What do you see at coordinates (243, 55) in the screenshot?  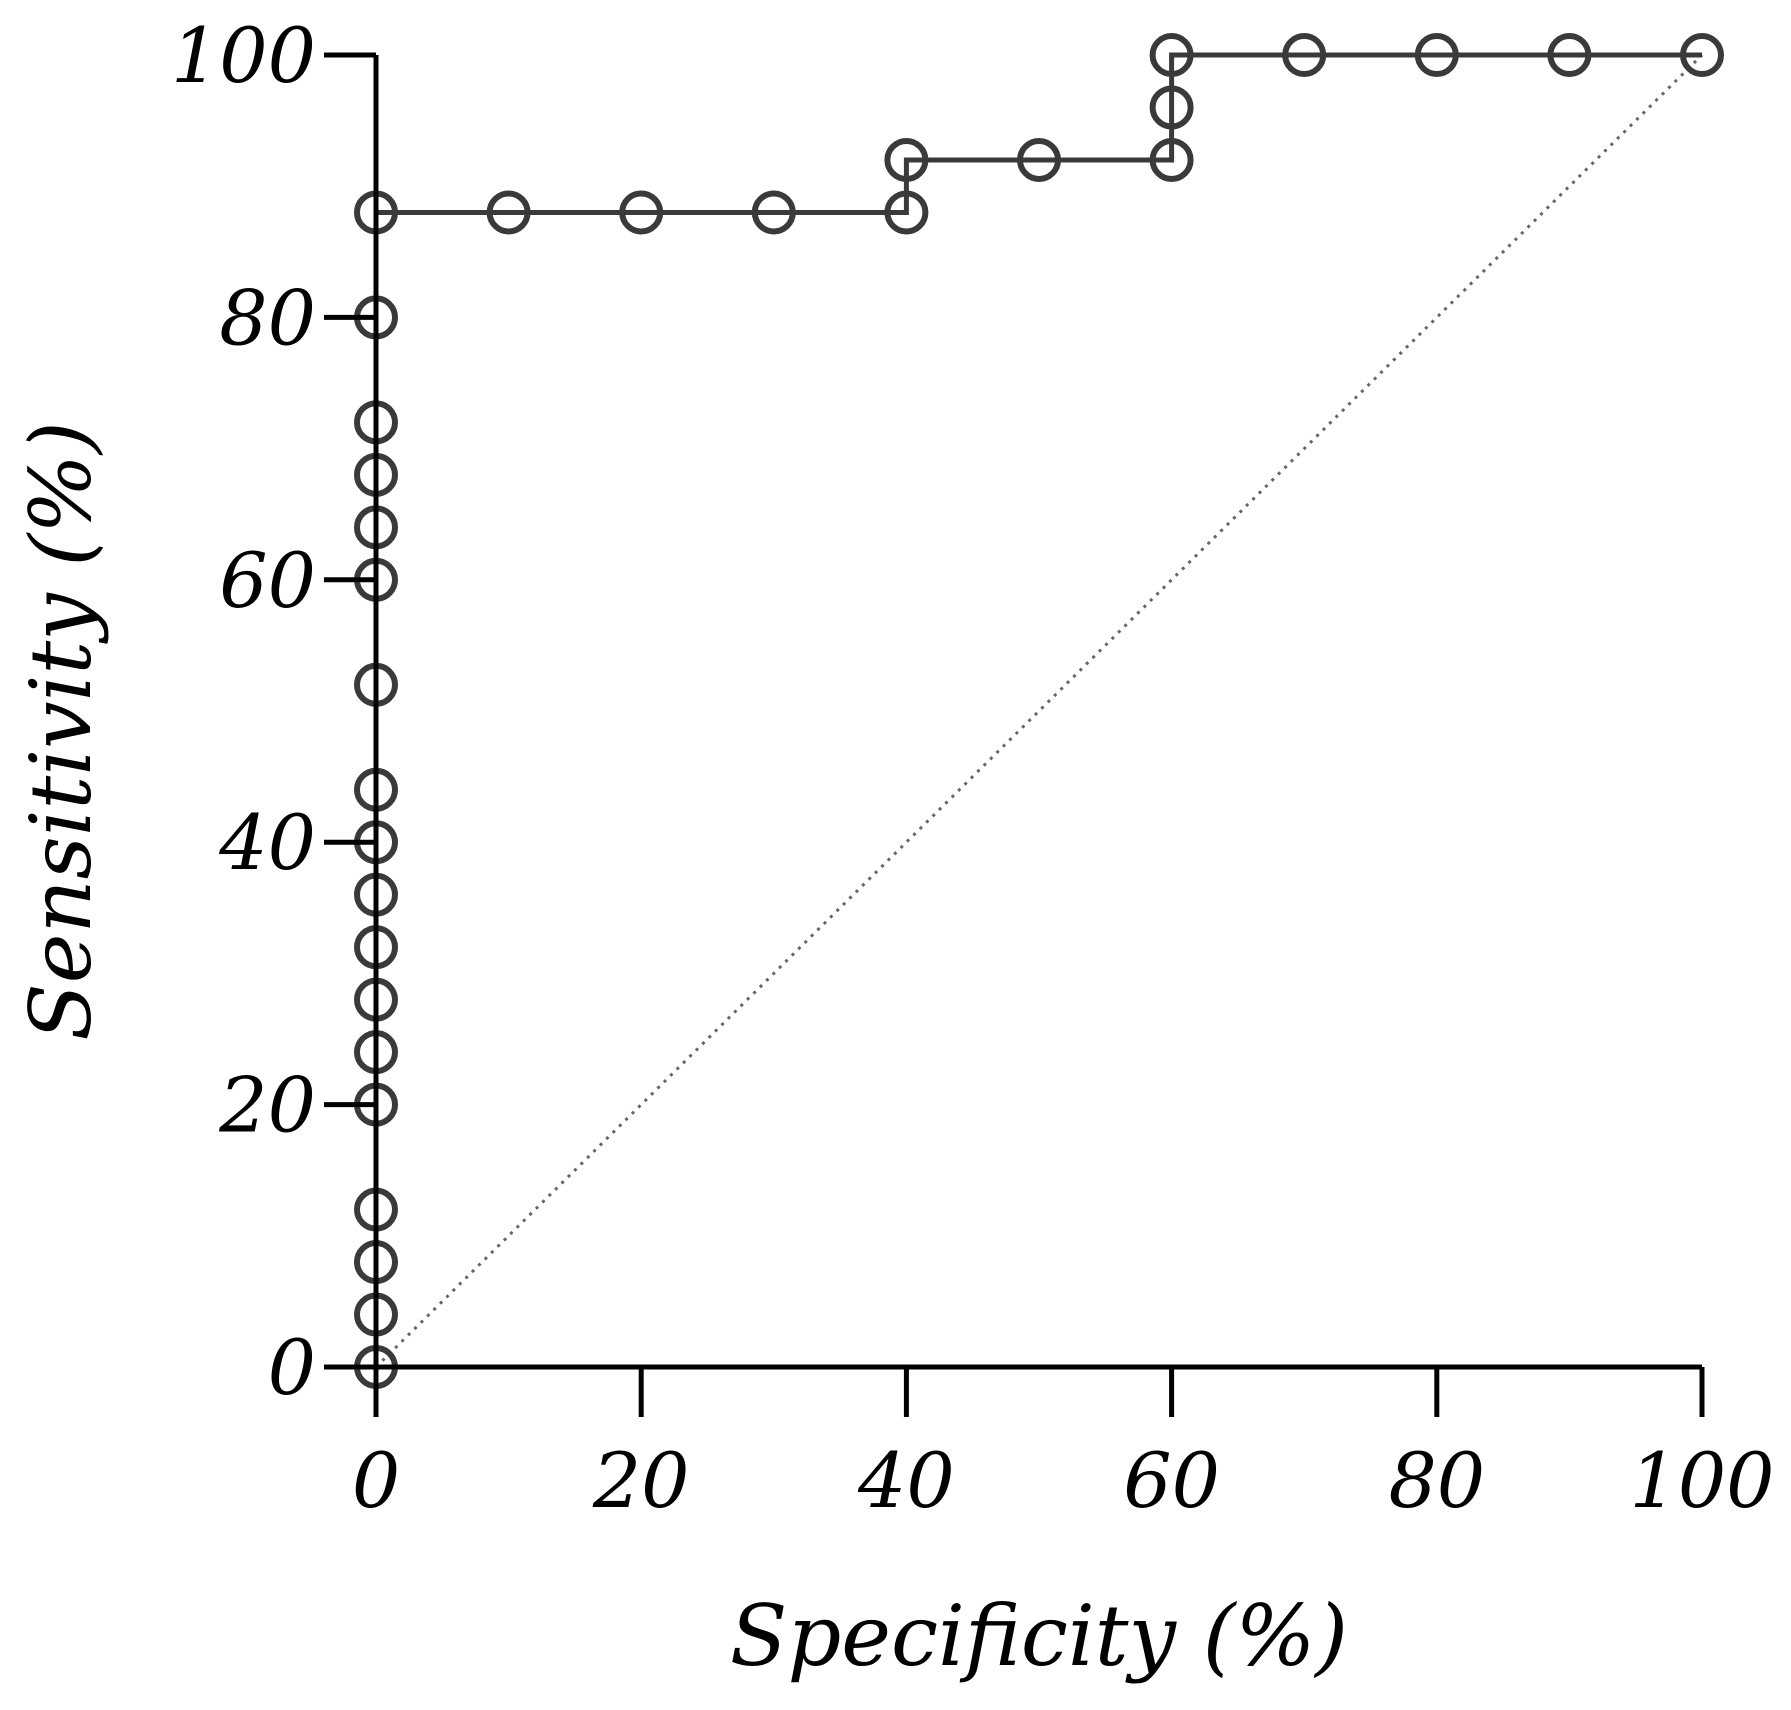 I see `y-tick-label: 100` at bounding box center [243, 55].